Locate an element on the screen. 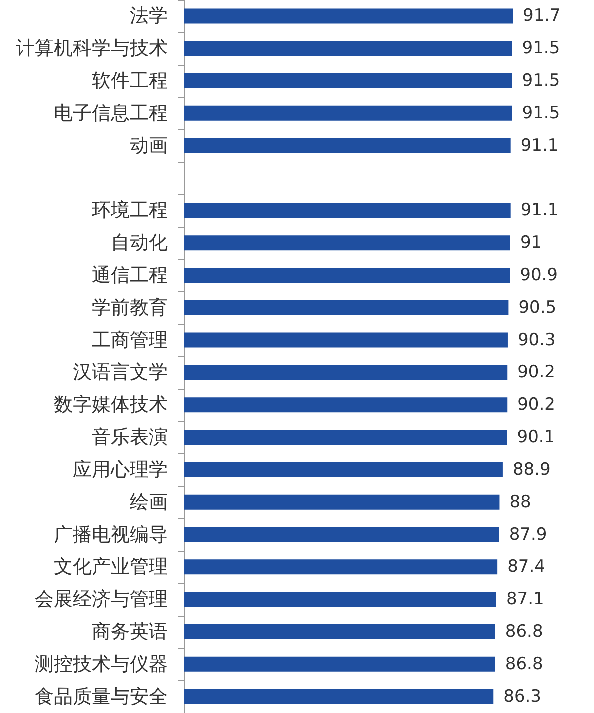  data-label: 90.3 is located at coordinates (537, 340).